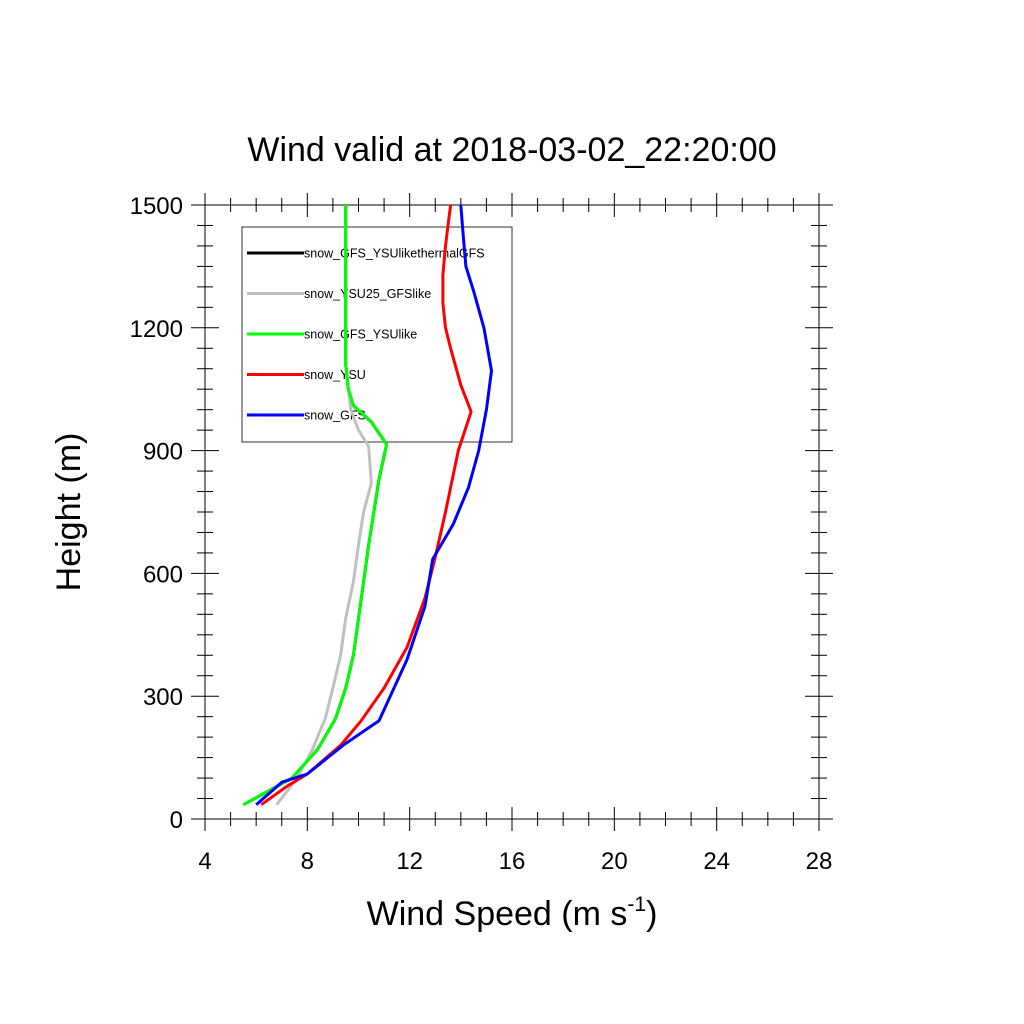 This screenshot has height=1024, width=1024. I want to click on y-tick-label: 600, so click(163, 574).